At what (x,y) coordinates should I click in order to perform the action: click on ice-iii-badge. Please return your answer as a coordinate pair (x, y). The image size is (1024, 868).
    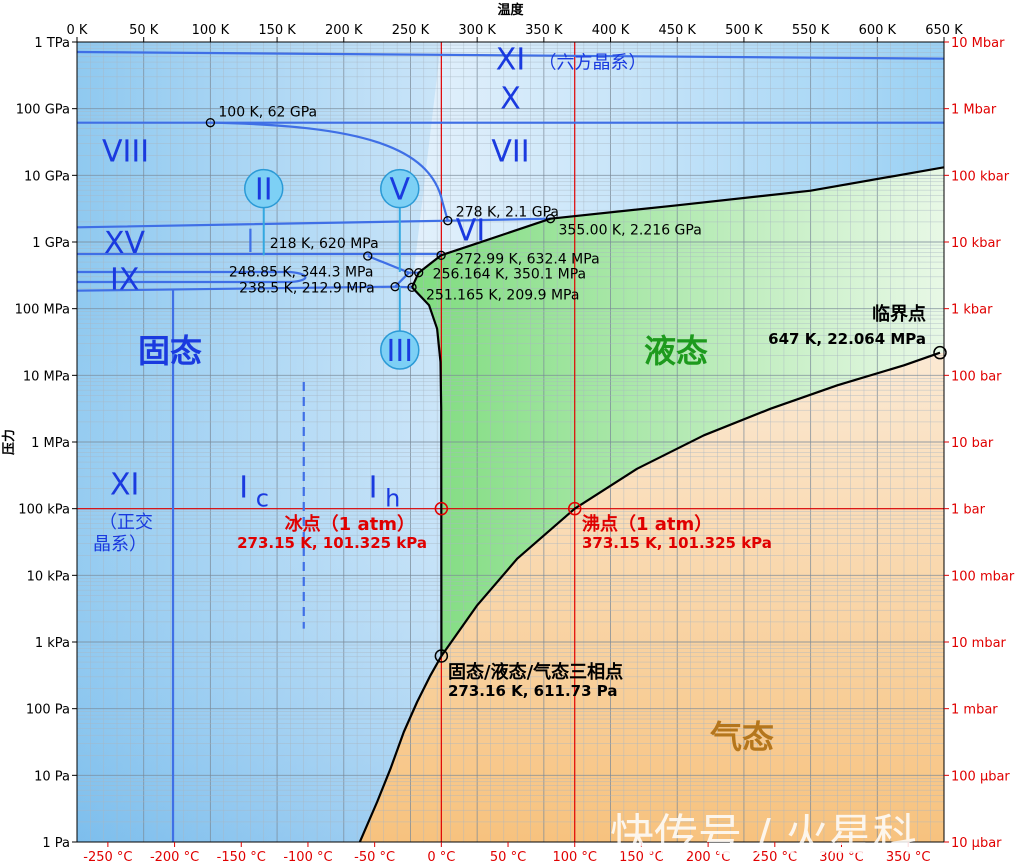
    Looking at the image, I should click on (400, 350).